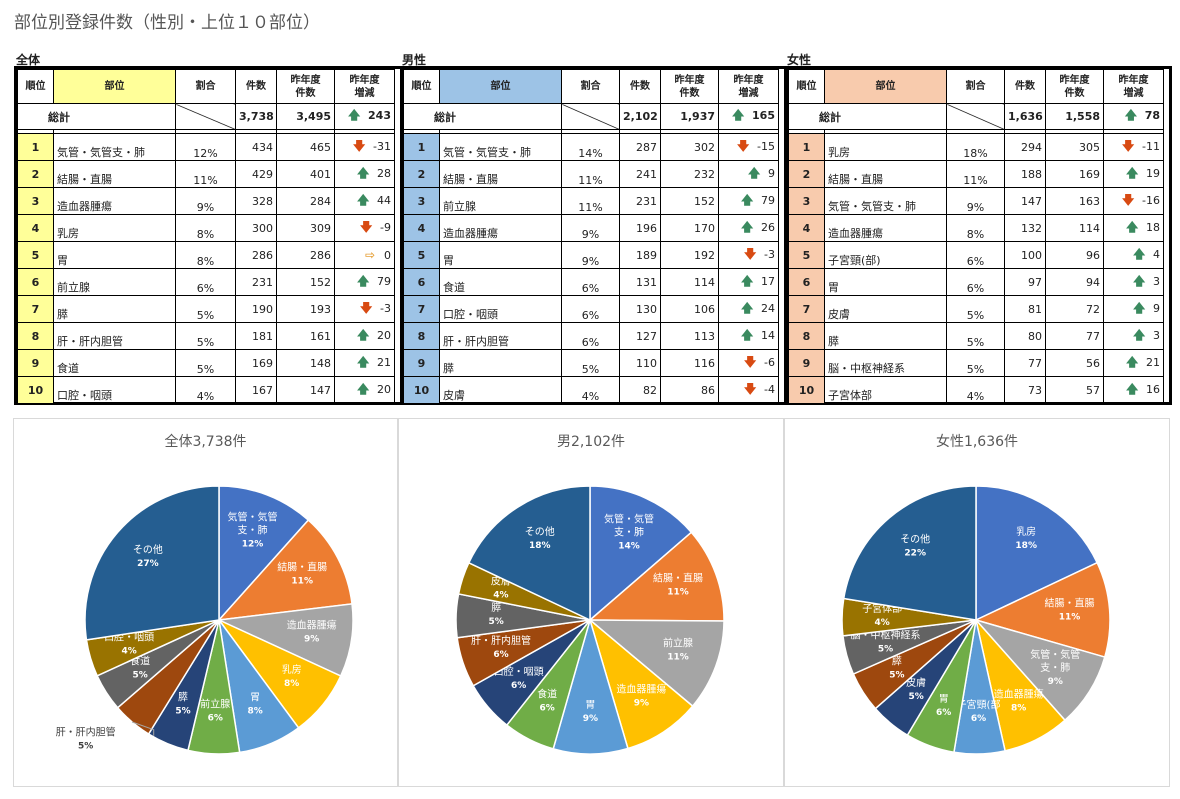  I want to click on pct-cell: 12%, so click(205, 147).